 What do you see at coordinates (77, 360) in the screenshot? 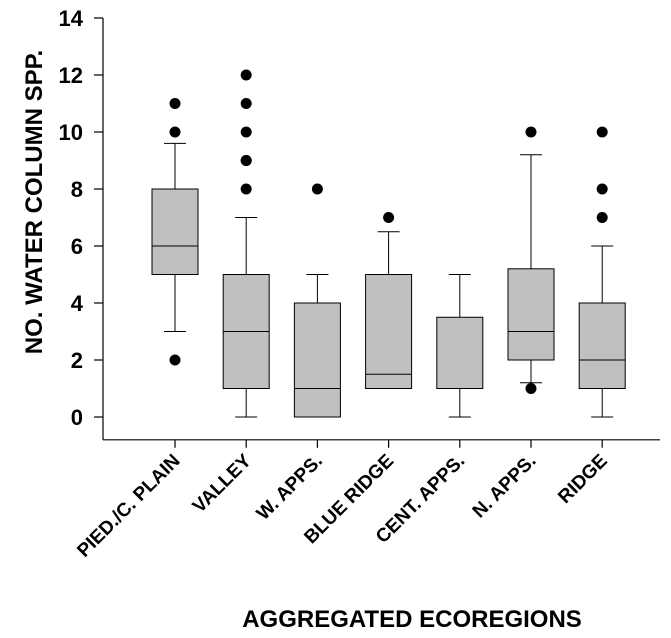
I see `y-tick-label: 2` at bounding box center [77, 360].